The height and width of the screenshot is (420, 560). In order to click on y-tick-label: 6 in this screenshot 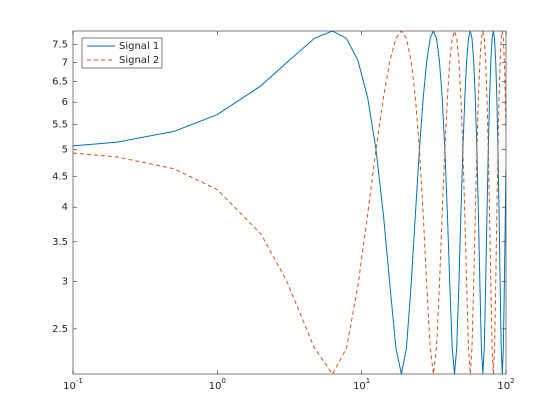, I will do `click(65, 102)`.